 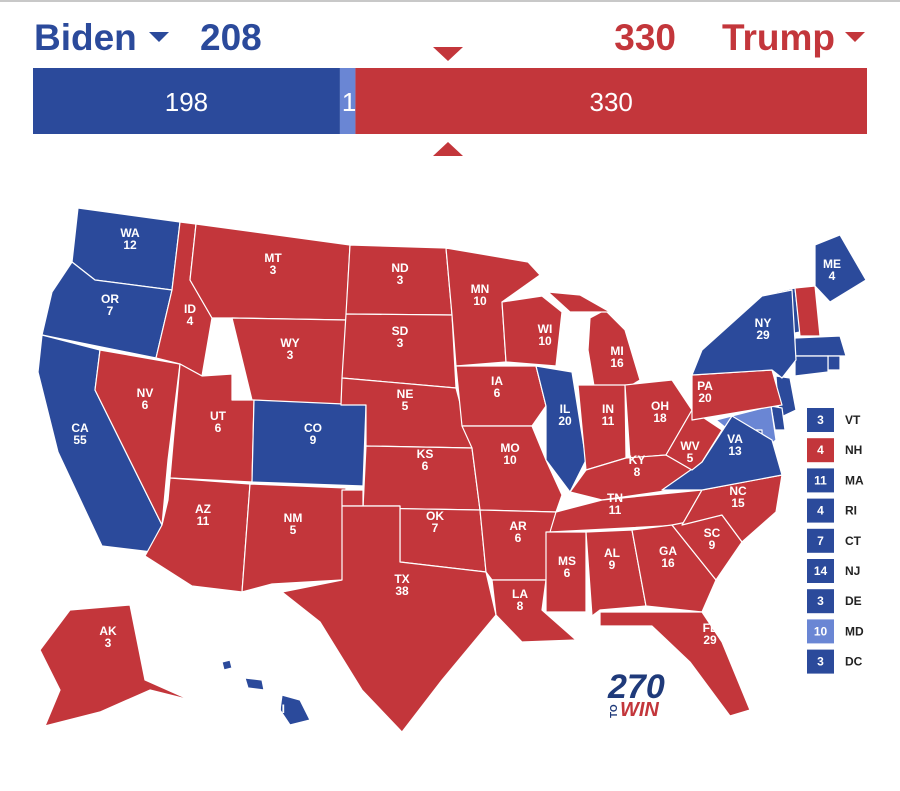 I want to click on state-abbr: AL, so click(x=612, y=553).